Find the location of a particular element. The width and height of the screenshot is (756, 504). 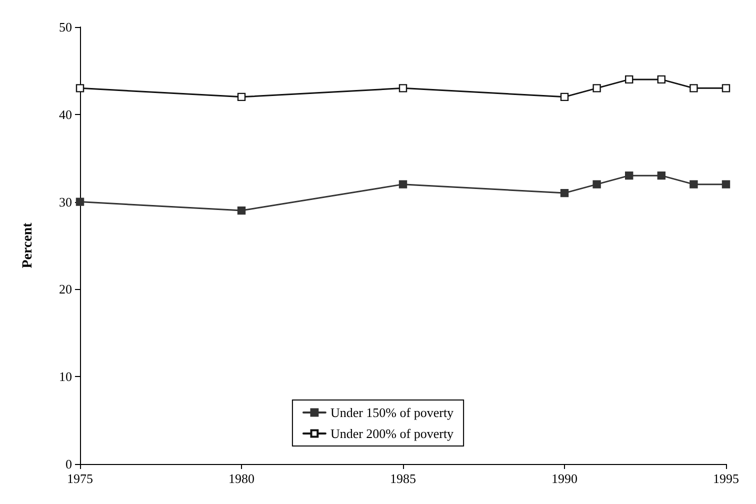

x-tick-label: 1995 is located at coordinates (726, 478).